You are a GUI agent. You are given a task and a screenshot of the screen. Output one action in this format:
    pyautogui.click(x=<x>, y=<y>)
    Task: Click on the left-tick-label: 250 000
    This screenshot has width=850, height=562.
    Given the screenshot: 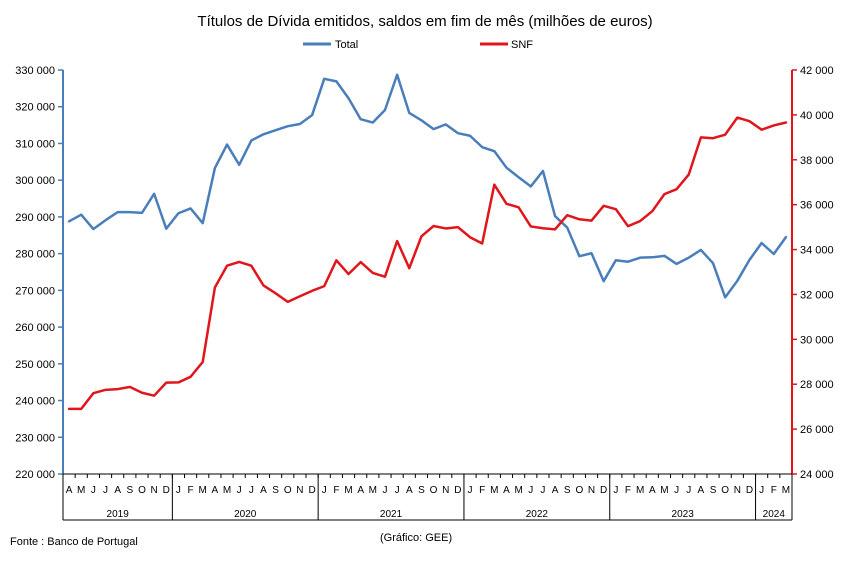 What is the action you would take?
    pyautogui.click(x=35, y=365)
    